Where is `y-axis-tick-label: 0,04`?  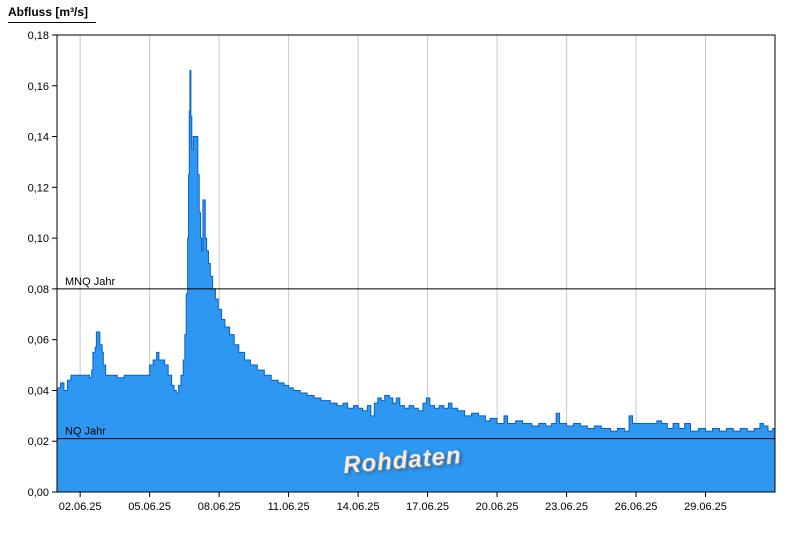
y-axis-tick-label: 0,04 is located at coordinates (38, 391).